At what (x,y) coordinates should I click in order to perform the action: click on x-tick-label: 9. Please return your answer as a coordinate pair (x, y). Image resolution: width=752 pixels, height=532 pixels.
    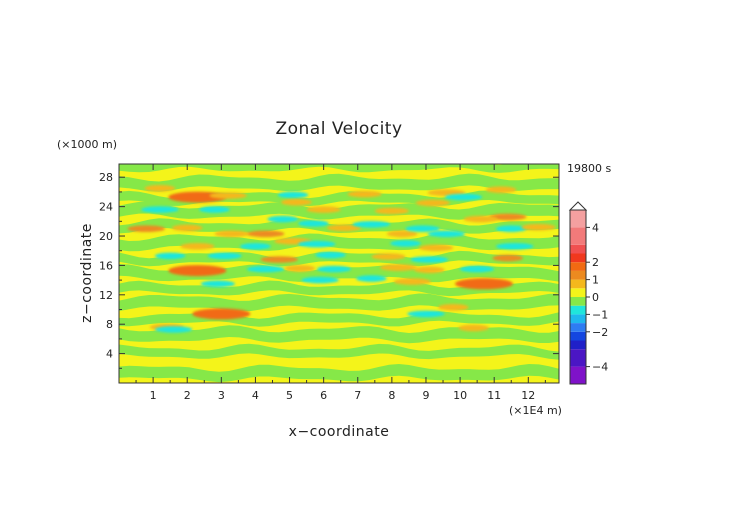
    Looking at the image, I should click on (425, 395).